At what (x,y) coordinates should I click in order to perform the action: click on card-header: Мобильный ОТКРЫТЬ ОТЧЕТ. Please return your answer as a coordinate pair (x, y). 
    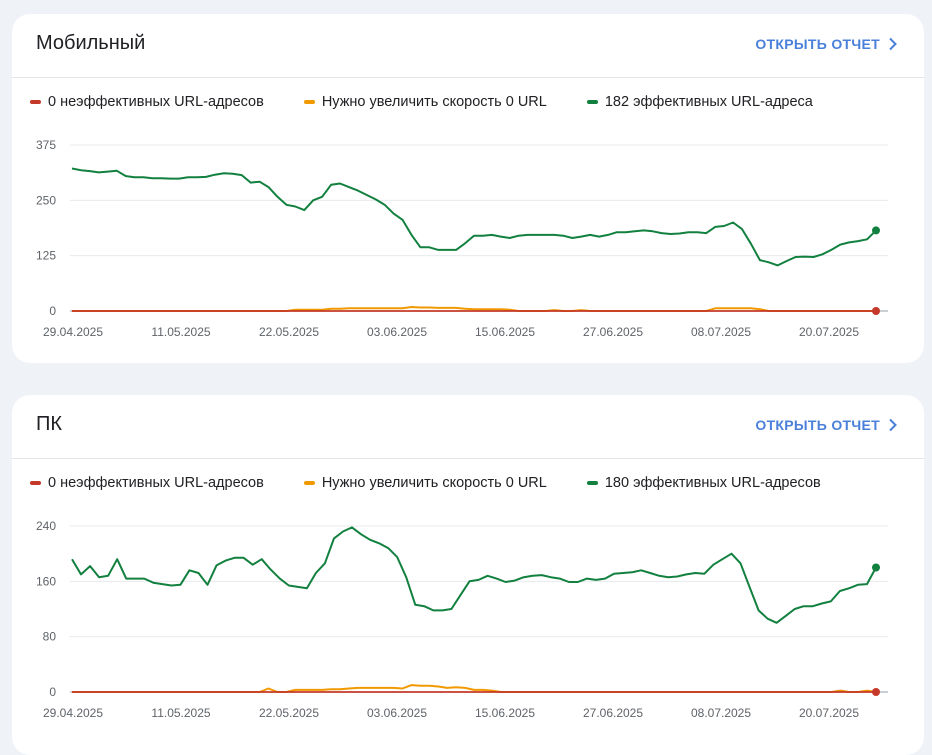
    Looking at the image, I should click on (468, 46).